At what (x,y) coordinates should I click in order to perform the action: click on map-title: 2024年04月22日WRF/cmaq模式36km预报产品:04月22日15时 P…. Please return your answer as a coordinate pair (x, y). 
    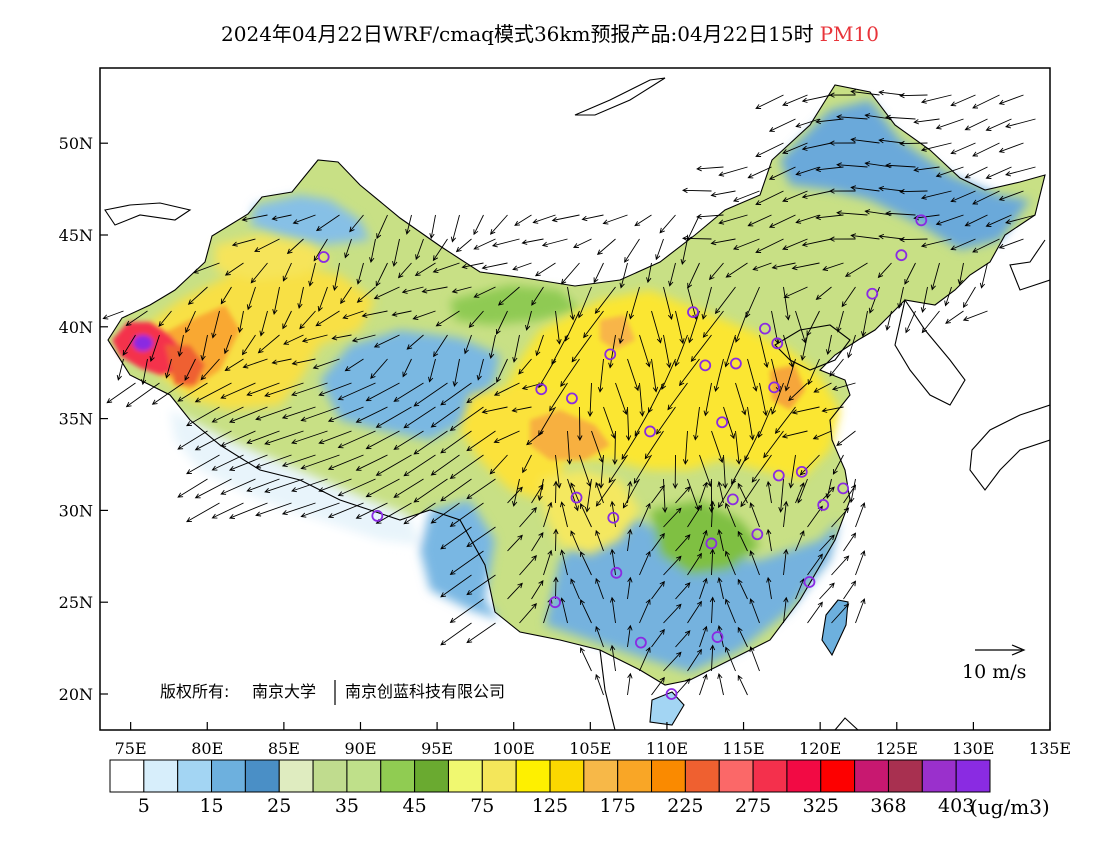
    Looking at the image, I should click on (550, 32).